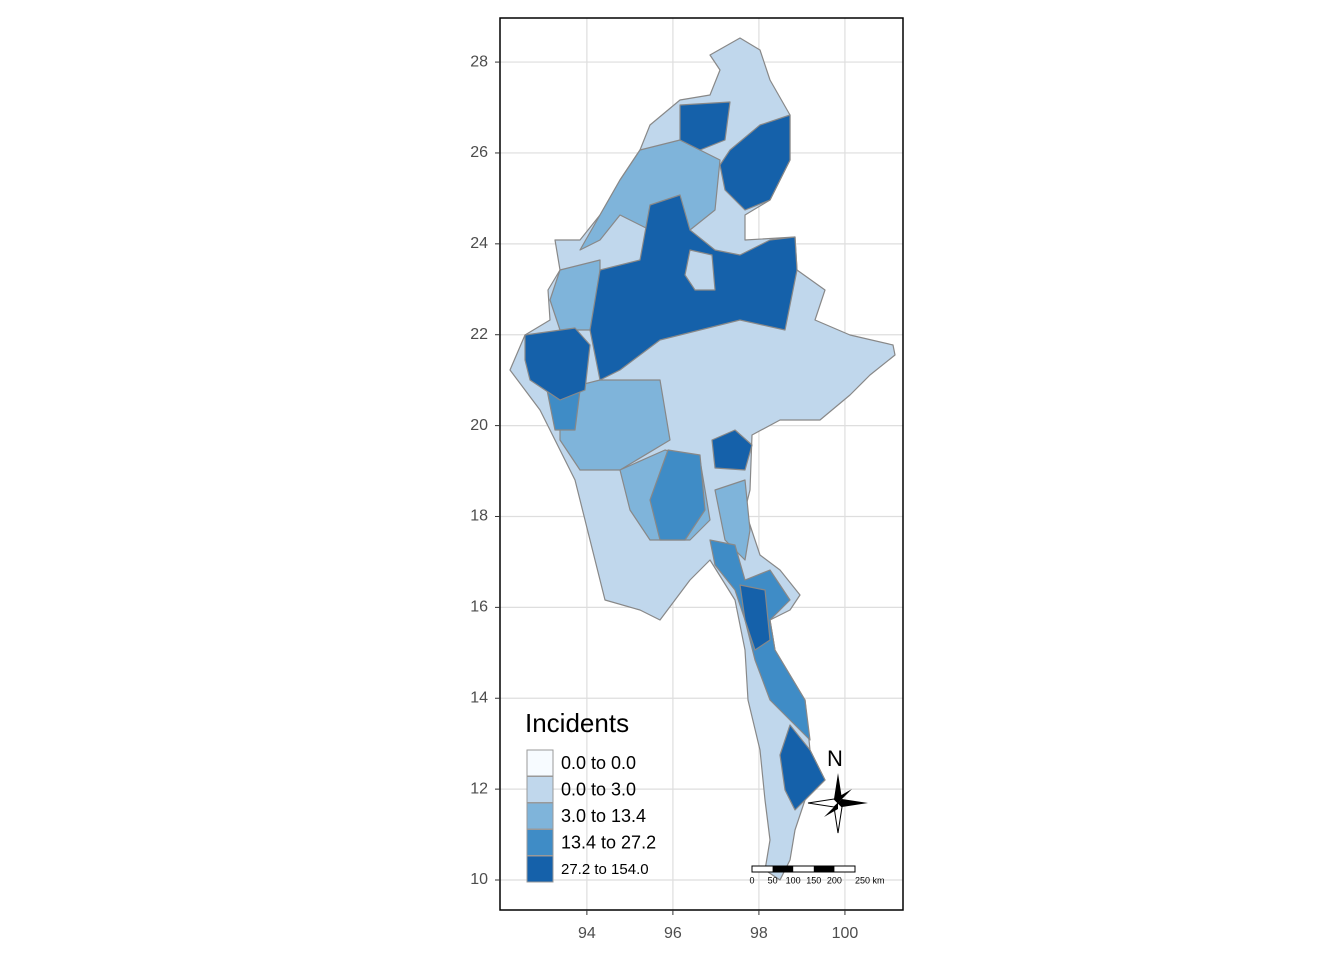 Image resolution: width=1344 pixels, height=960 pixels. What do you see at coordinates (598, 789) in the screenshot?
I see `legend-label: 0.0 to 3.0` at bounding box center [598, 789].